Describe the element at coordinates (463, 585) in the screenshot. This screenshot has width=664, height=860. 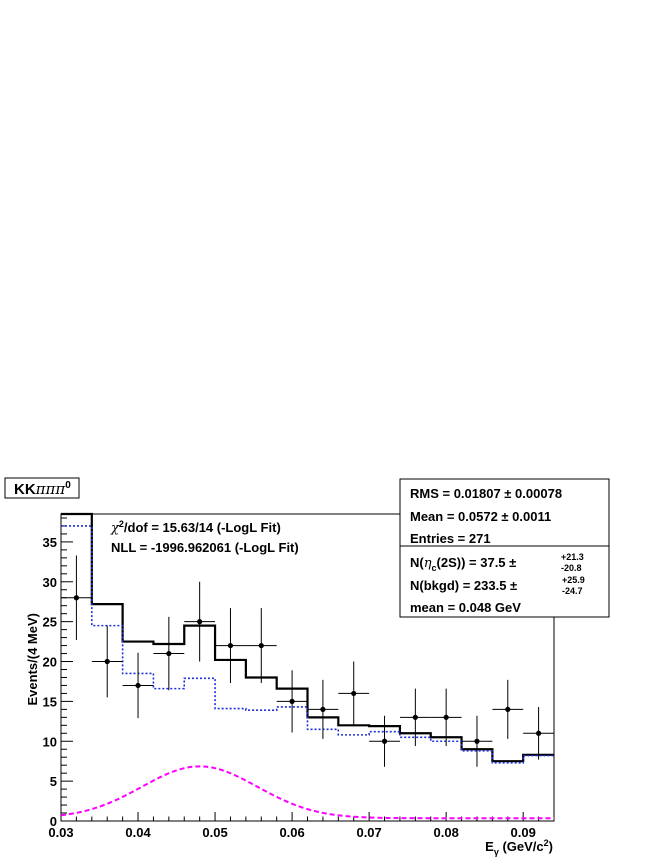
I see `stats-n-bkgd: N(bkgd) = 233.5 ±` at that location.